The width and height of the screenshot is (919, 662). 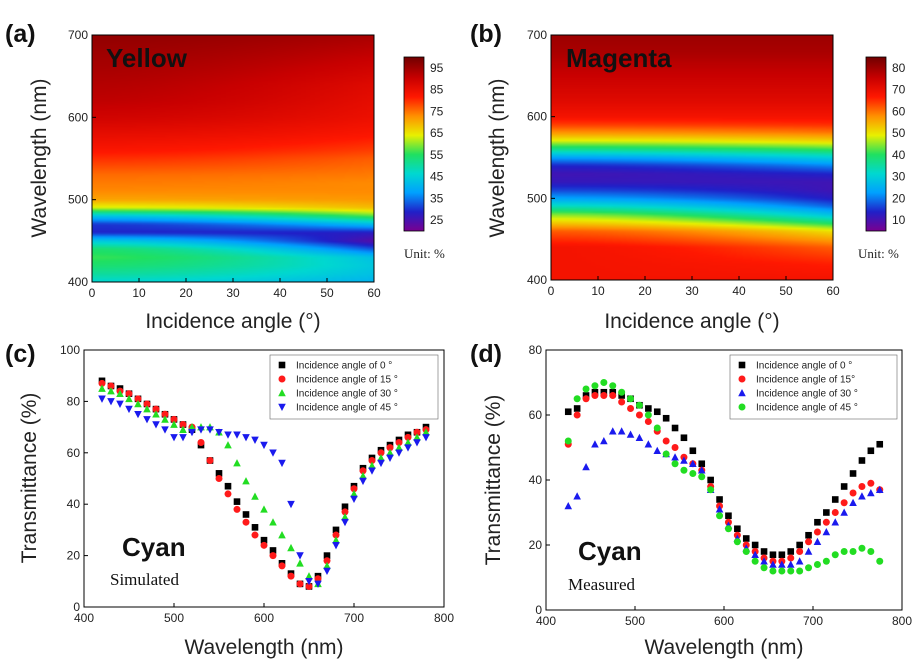 What do you see at coordinates (264, 614) in the screenshot?
I see `plot-c-x-ticks: 400 500 600 700 800` at bounding box center [264, 614].